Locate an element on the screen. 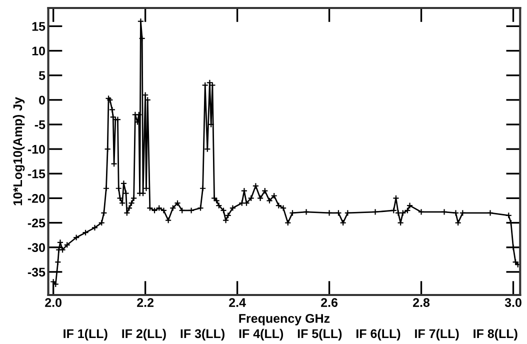  x-tick-label: 2.0 is located at coordinates (53, 302).